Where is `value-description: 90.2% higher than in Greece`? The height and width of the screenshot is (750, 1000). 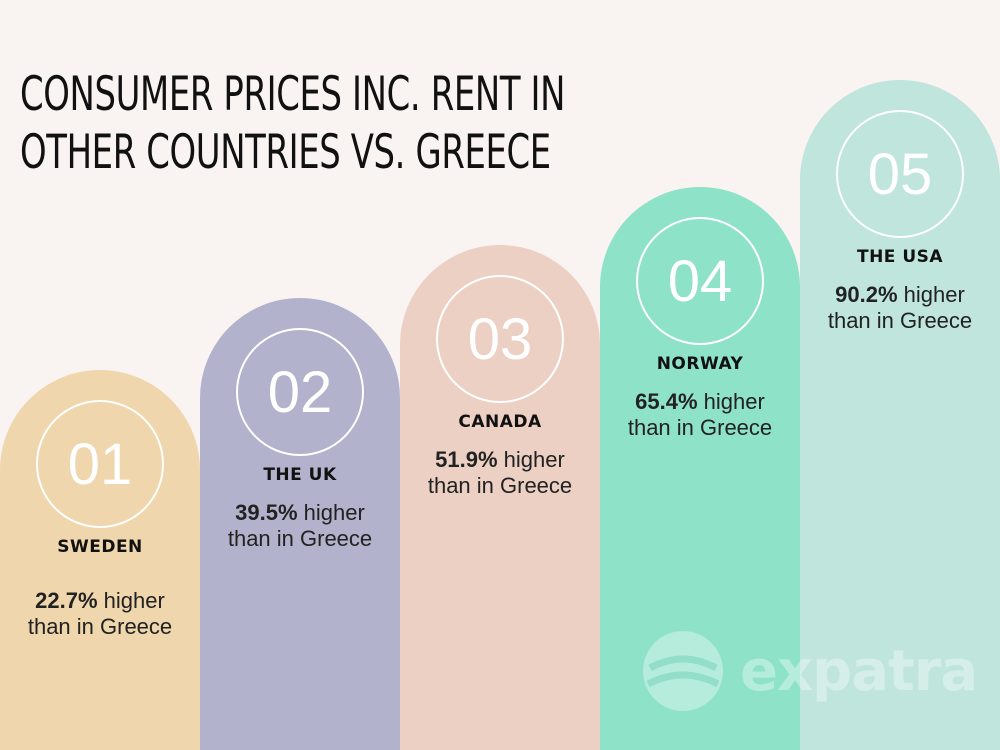
value-description: 90.2% higher than in Greece is located at coordinates (900, 308).